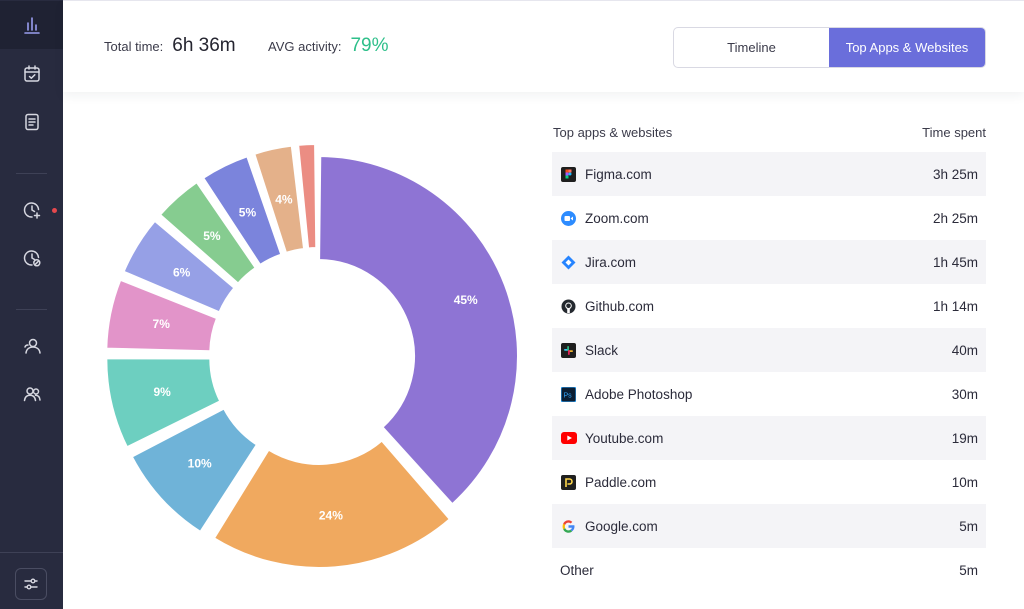 The image size is (1024, 609). What do you see at coordinates (964, 394) in the screenshot?
I see `app-time: 30m` at bounding box center [964, 394].